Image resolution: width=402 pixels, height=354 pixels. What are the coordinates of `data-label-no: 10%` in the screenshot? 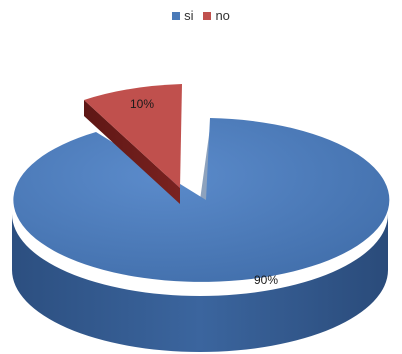 It's located at (142, 104).